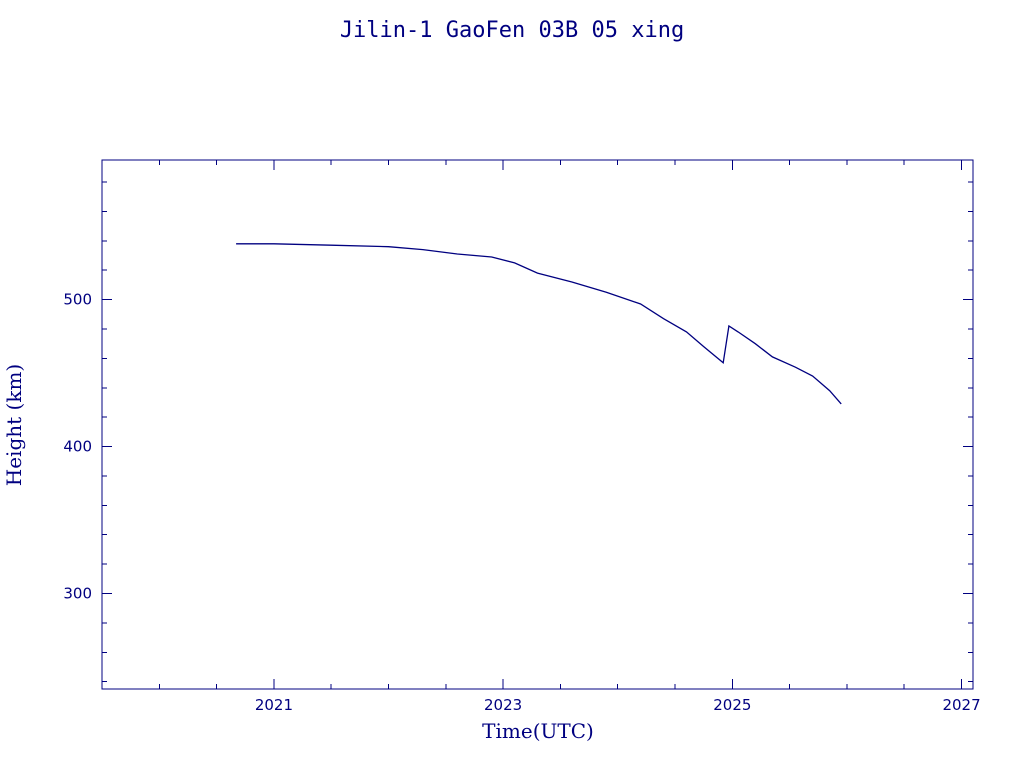 The height and width of the screenshot is (768, 1024). What do you see at coordinates (512, 30) in the screenshot?
I see `chart-title: Jilin-1 GaoFen 03B 05 xing` at bounding box center [512, 30].